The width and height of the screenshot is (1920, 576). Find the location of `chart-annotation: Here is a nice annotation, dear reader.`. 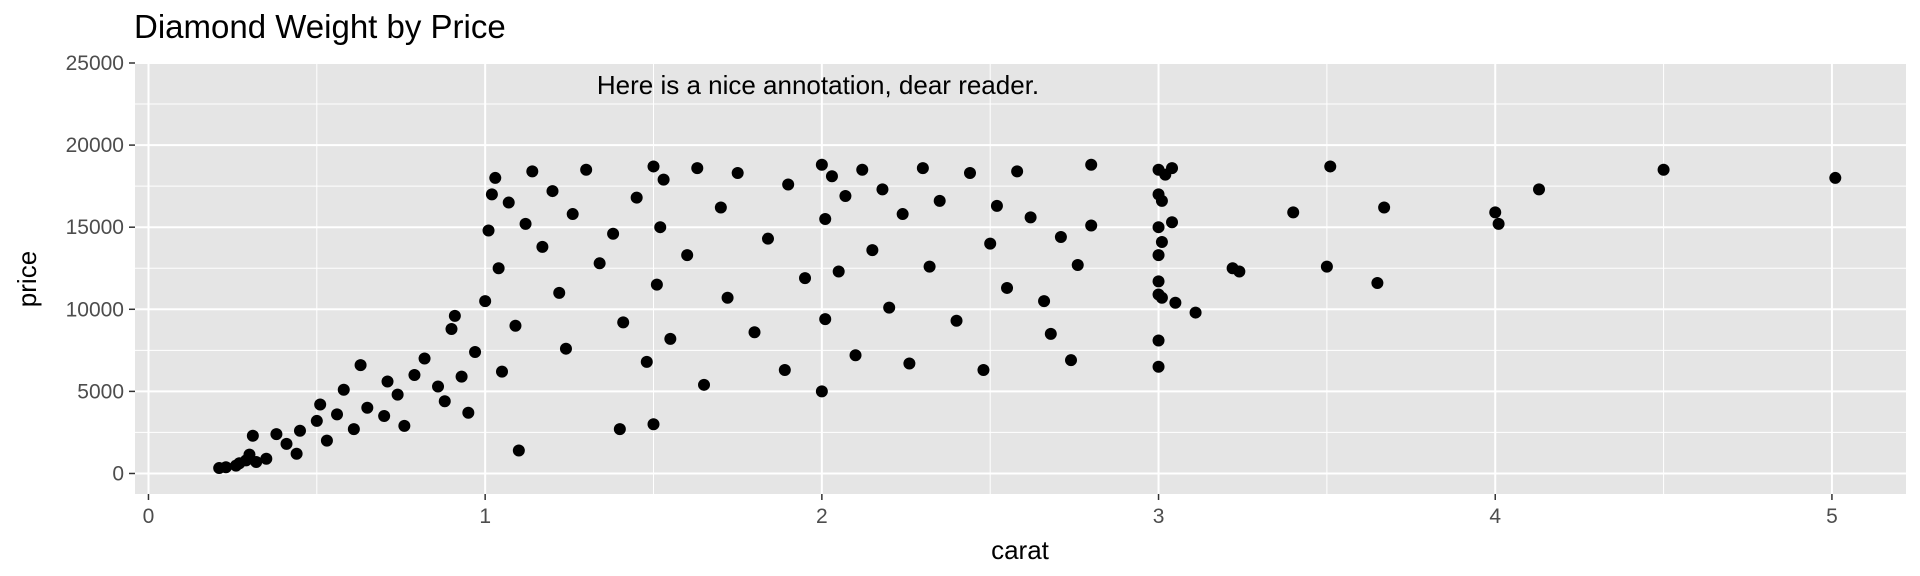

chart-annotation: Here is a nice annotation, dear reader. is located at coordinates (818, 85).